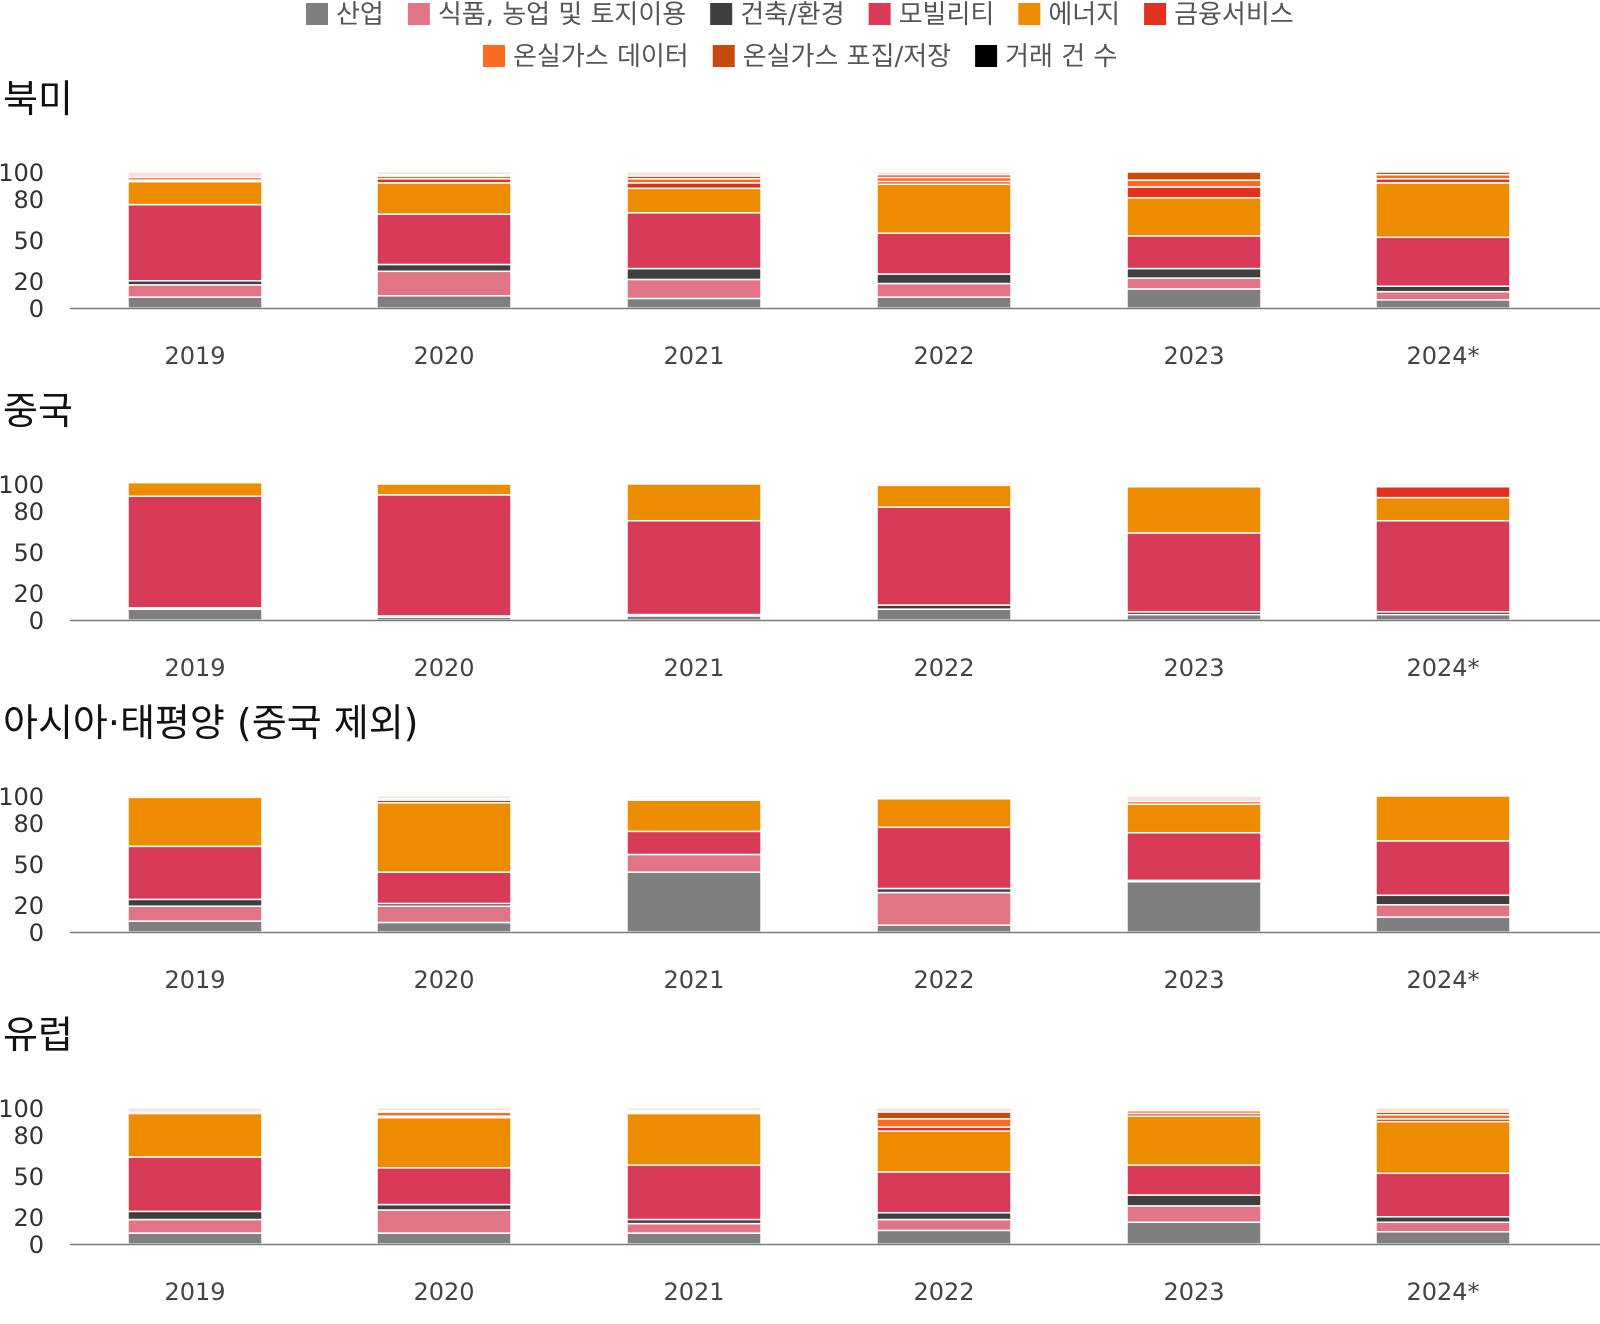 The image size is (1600, 1324). What do you see at coordinates (360, 15) in the screenshot?
I see `legend-label-industry: 산업` at bounding box center [360, 15].